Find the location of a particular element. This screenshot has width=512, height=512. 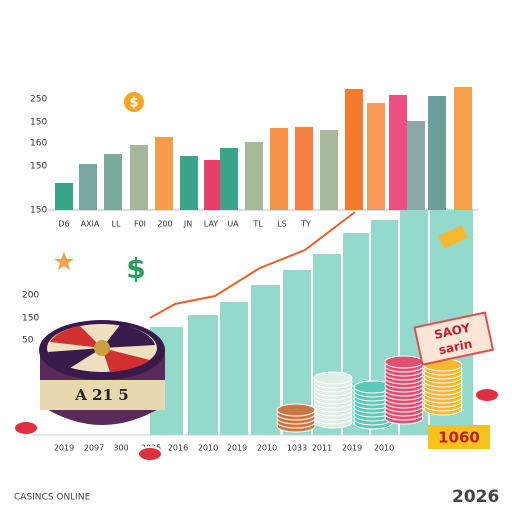

coin-icon is located at coordinates (134, 102).